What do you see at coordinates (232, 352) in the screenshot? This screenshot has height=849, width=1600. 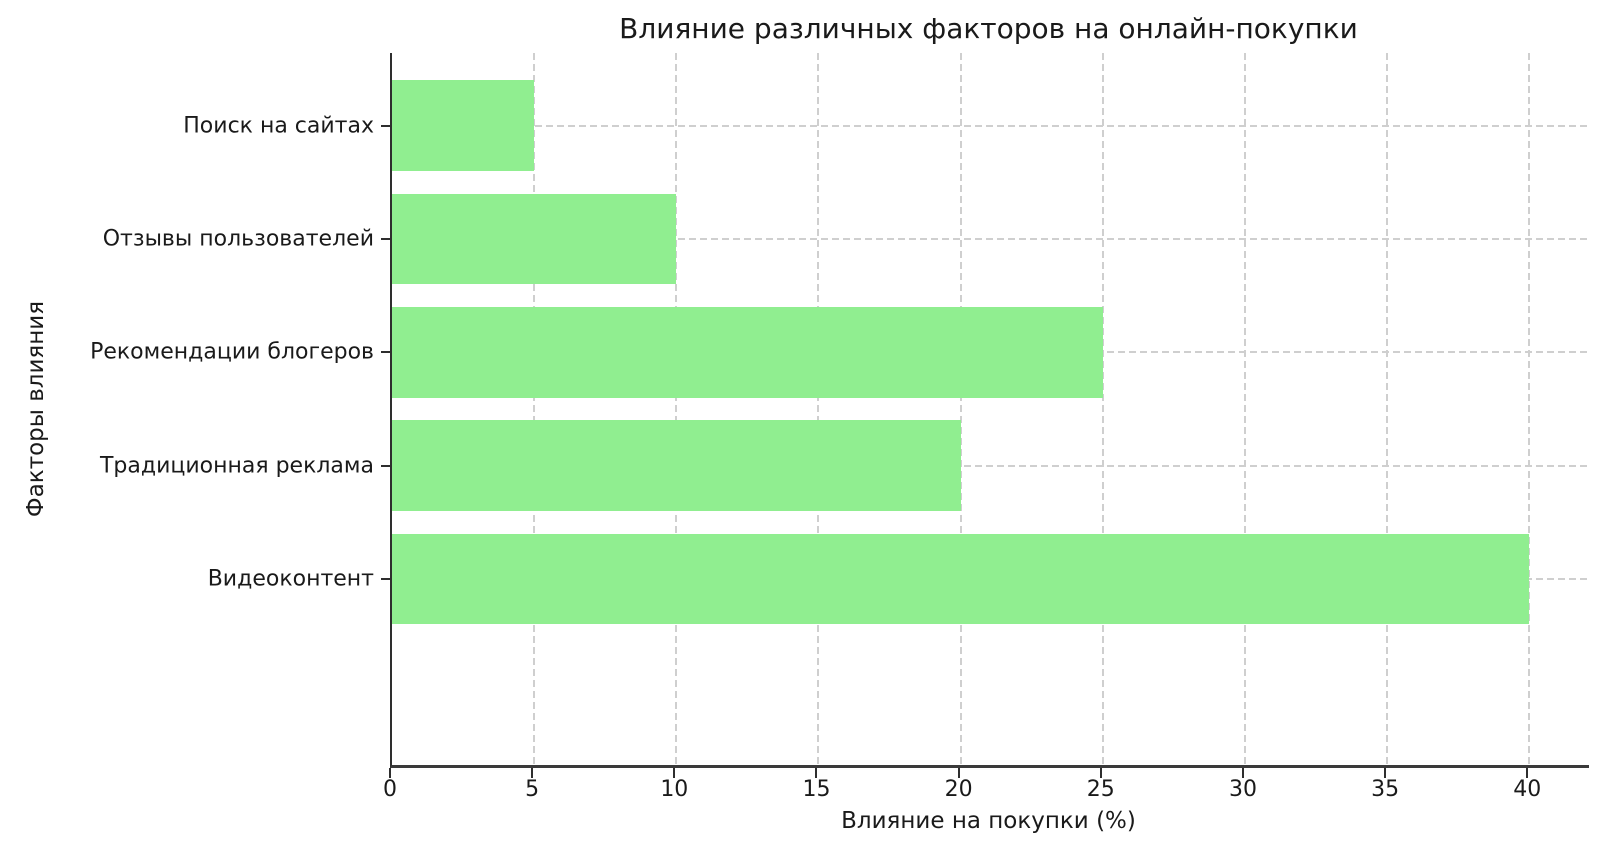 I see `ytick-label-2: Рекомендации блогеров` at bounding box center [232, 352].